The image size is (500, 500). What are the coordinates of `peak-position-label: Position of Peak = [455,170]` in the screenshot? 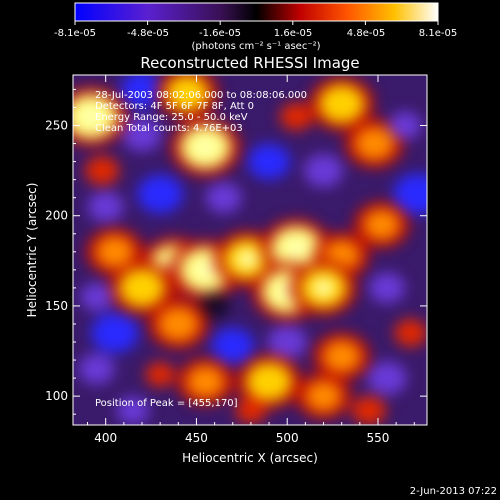 It's located at (166, 403).